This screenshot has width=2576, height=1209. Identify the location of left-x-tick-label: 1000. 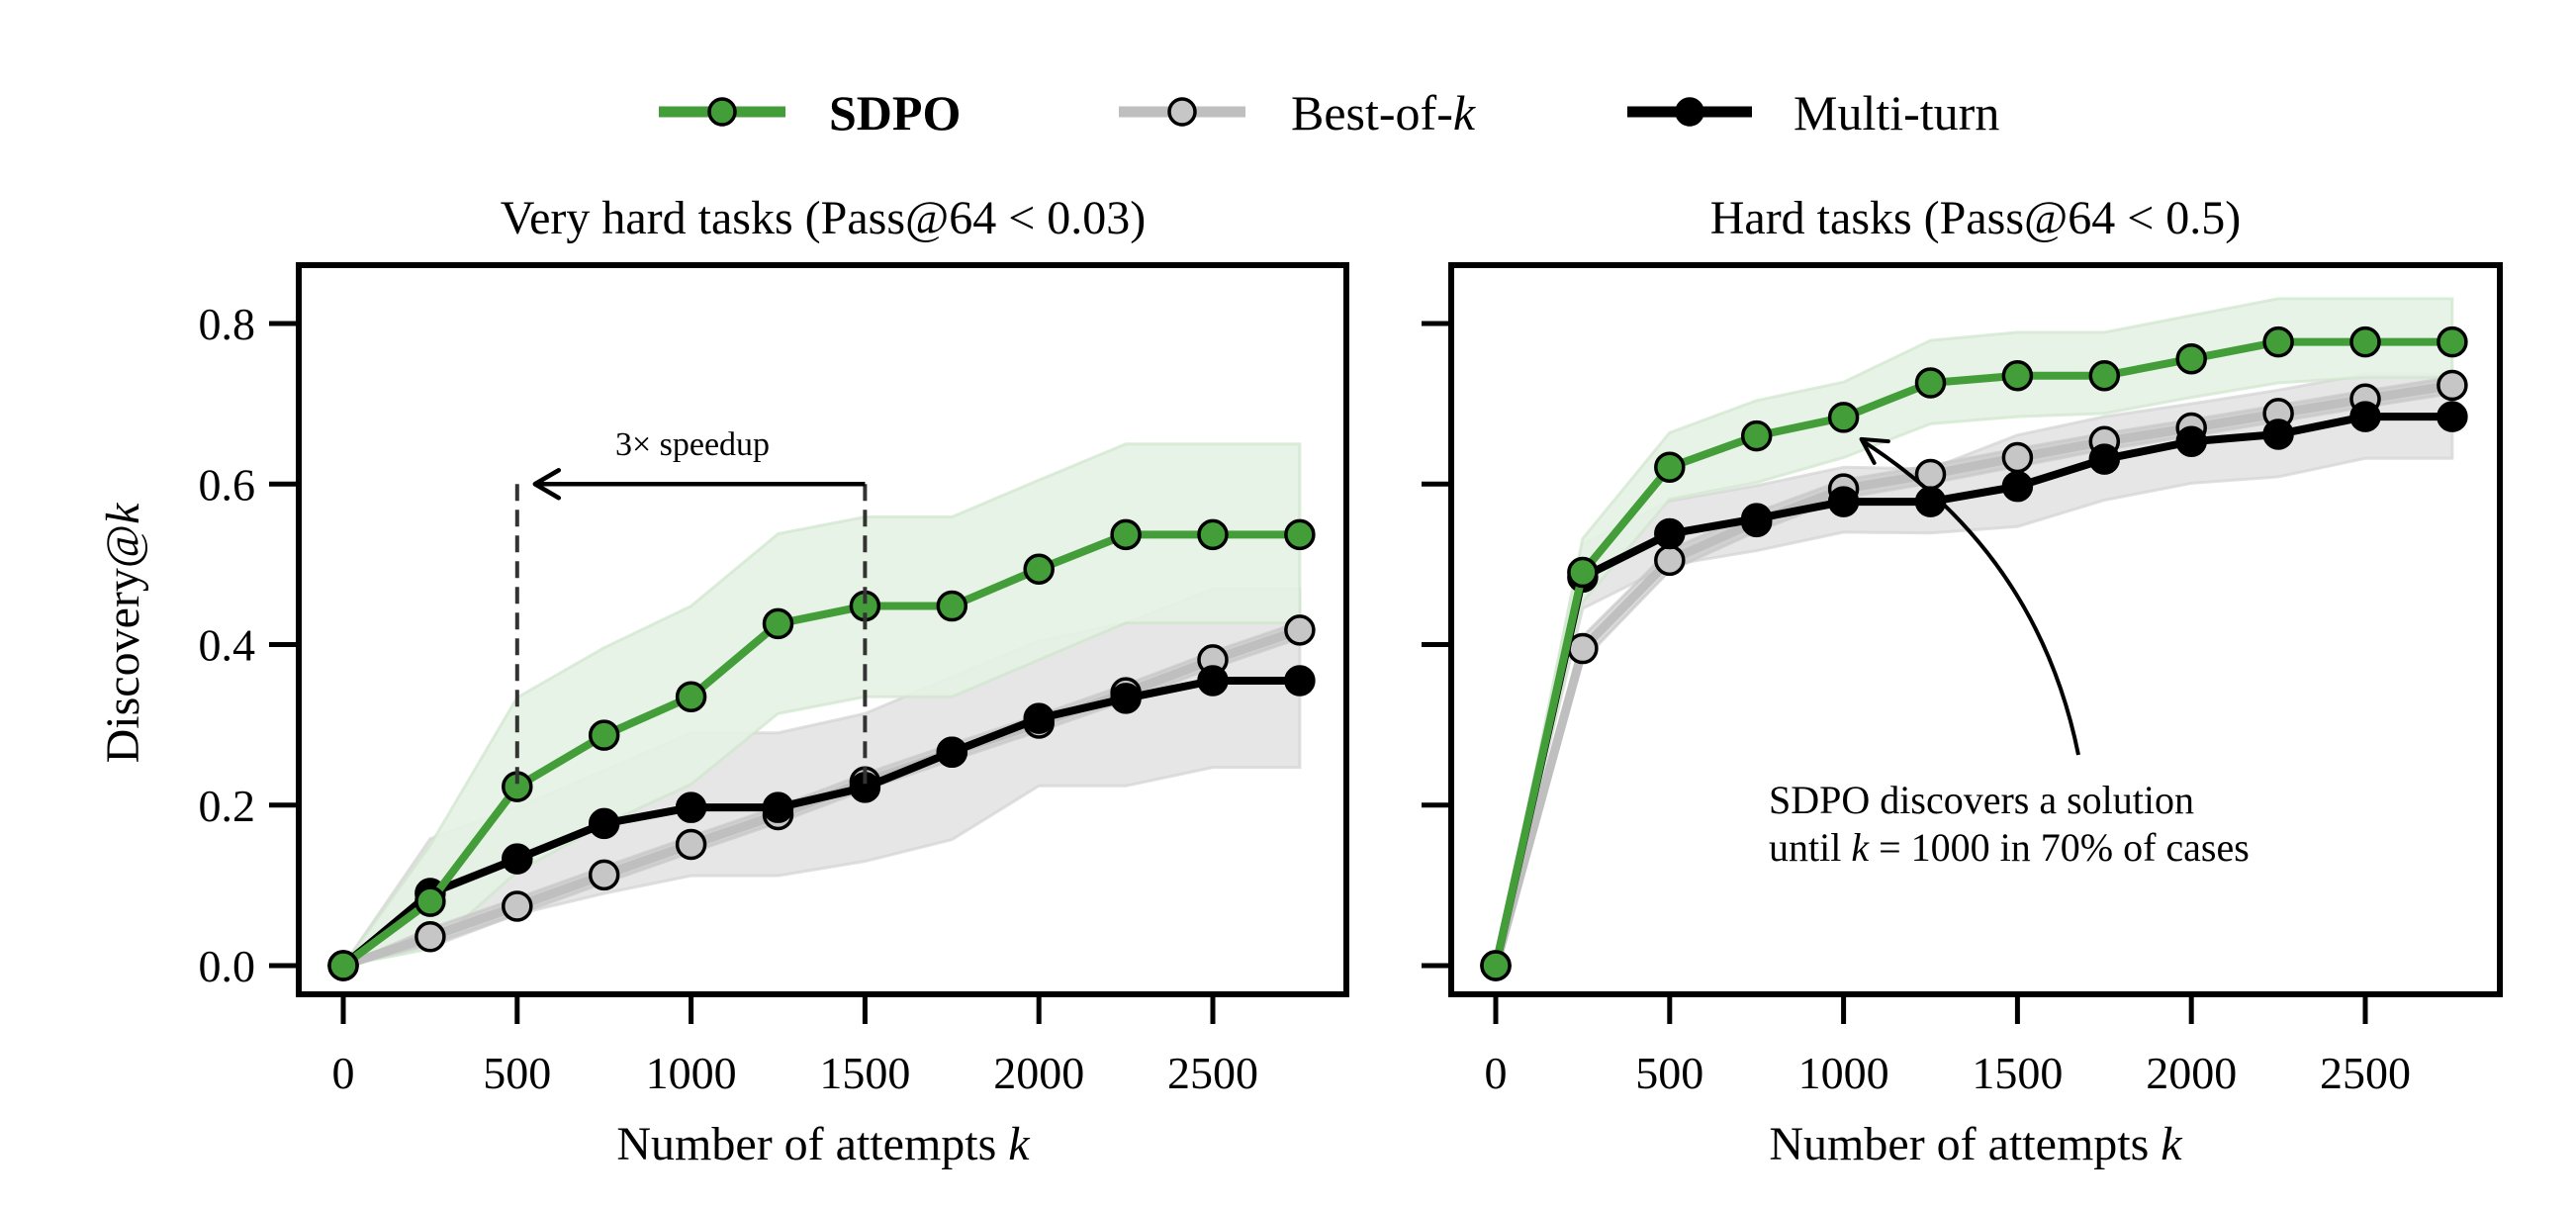
(691, 1073).